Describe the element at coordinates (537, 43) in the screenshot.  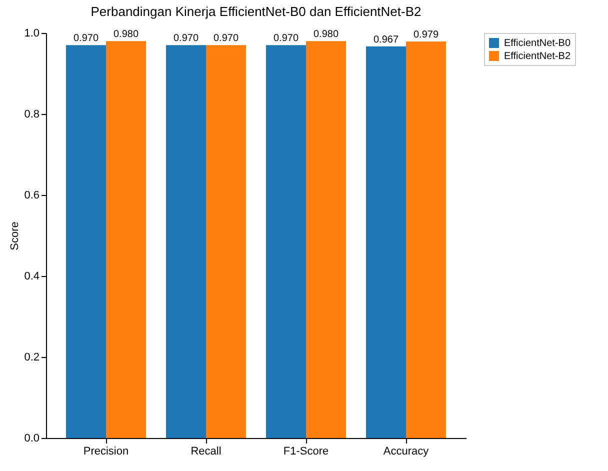
I see `legend-label: EfficientNet-B0` at that location.